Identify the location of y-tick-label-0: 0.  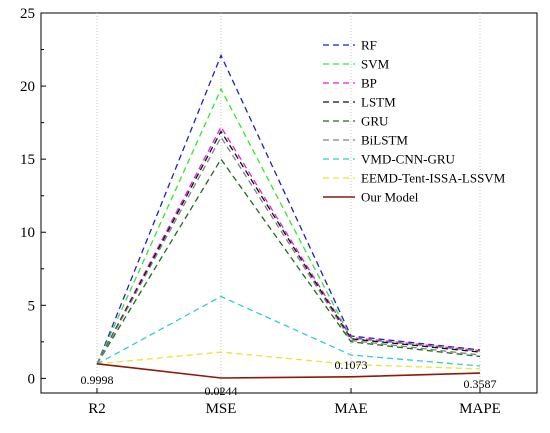
(32, 379).